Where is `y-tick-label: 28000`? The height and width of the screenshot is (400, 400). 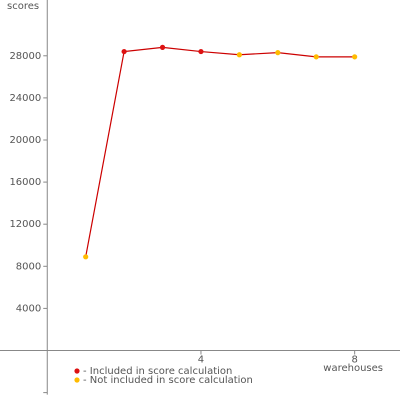
y-tick-label: 28000 is located at coordinates (25, 56).